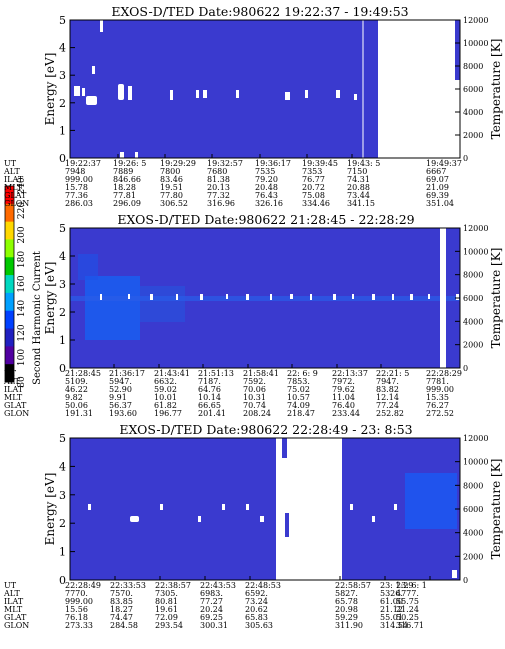 The height and width of the screenshot is (649, 505). I want to click on panel-1-gaps, so click(215, 89).